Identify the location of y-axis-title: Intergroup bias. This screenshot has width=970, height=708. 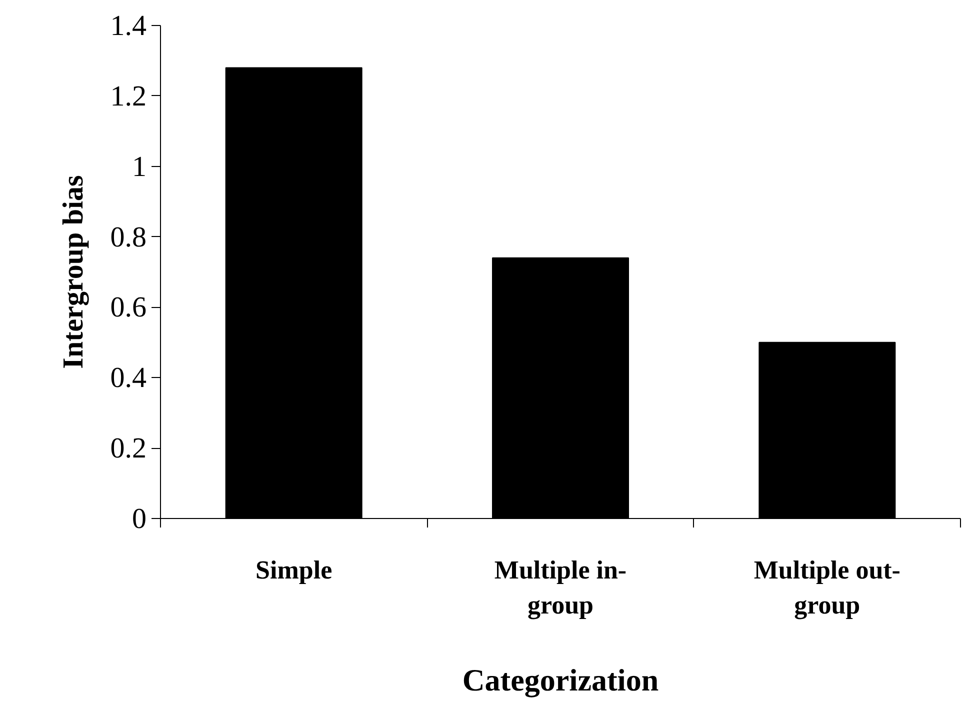
(73, 272).